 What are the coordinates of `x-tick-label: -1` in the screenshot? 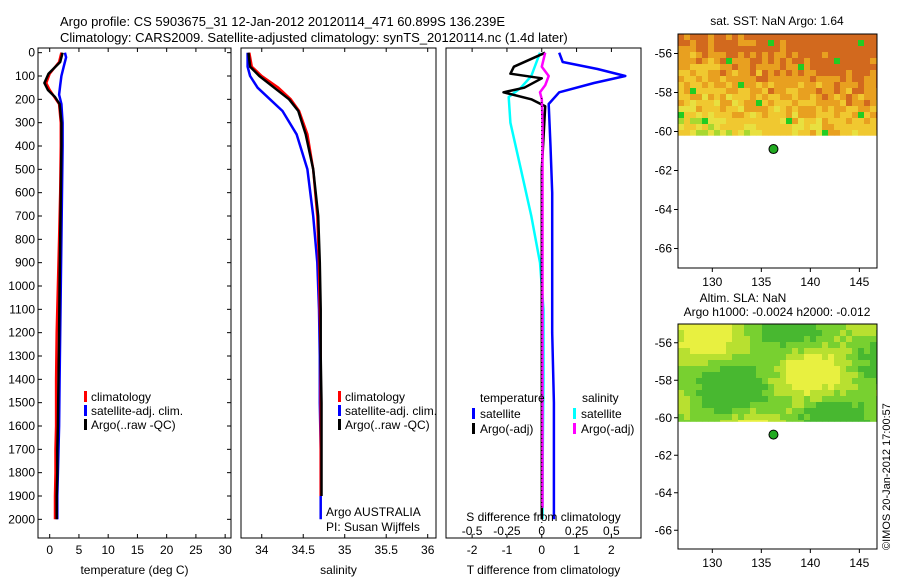 It's located at (507, 550).